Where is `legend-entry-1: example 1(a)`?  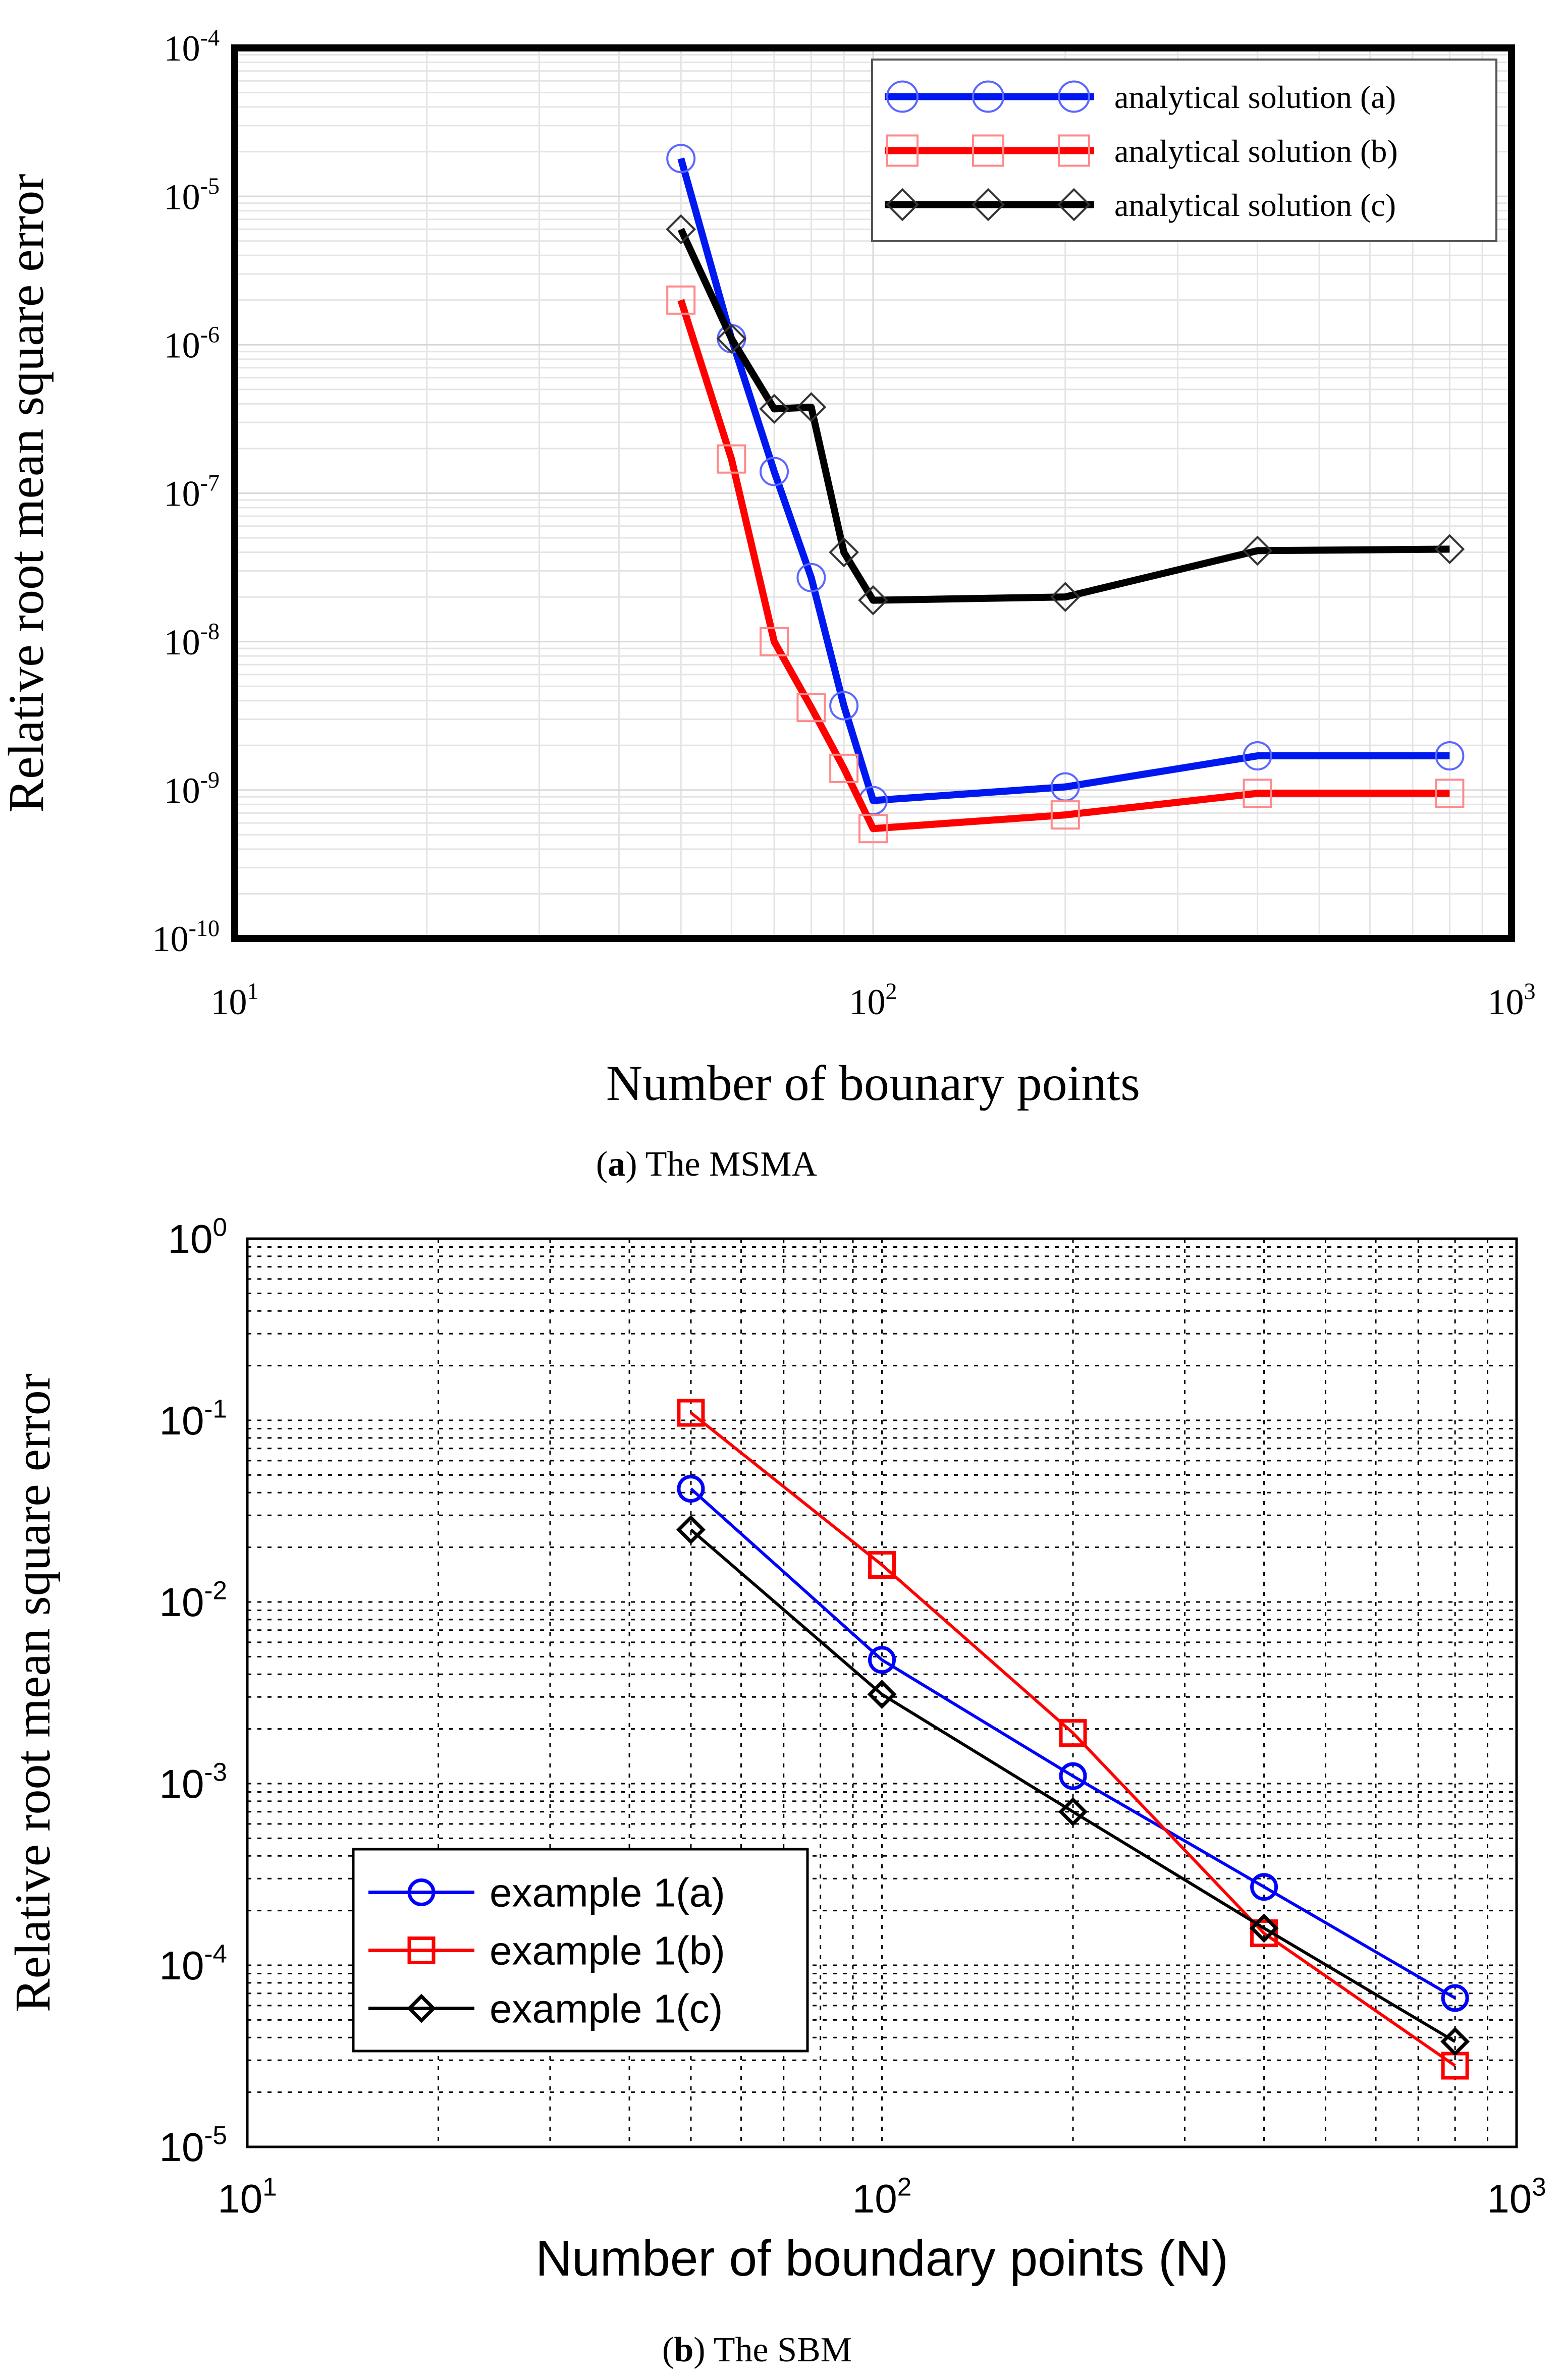
legend-entry-1: example 1(a) is located at coordinates (546, 1893).